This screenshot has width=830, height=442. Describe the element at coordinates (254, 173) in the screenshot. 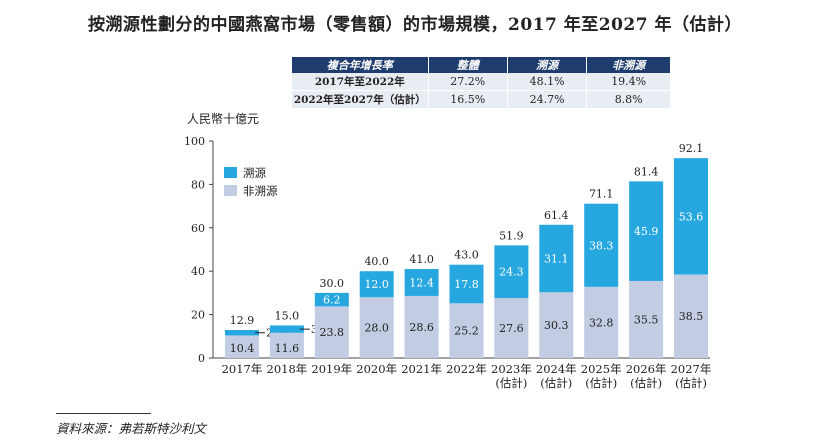

I see `legend-label-traceable: 溯源` at that location.